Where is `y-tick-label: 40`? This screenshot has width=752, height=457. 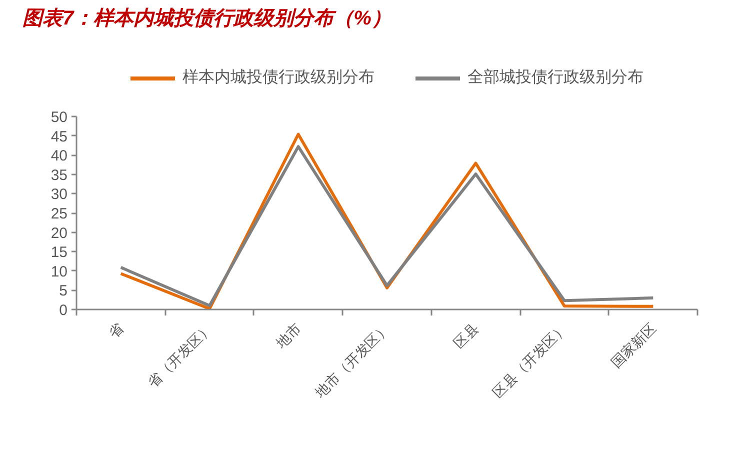
y-tick-label: 40 is located at coordinates (59, 156).